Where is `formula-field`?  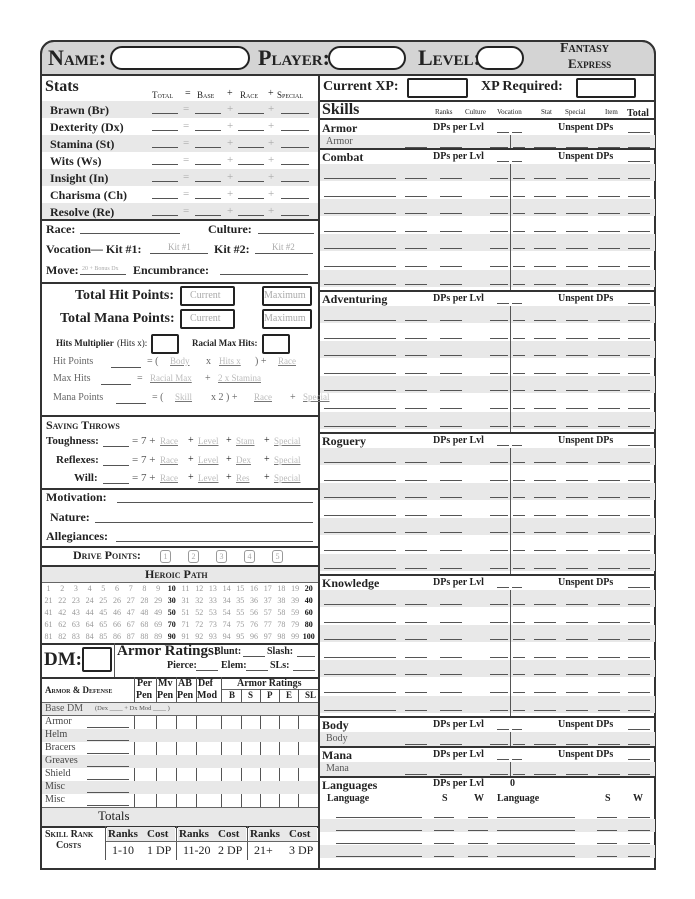 formula-field is located at coordinates (126, 362).